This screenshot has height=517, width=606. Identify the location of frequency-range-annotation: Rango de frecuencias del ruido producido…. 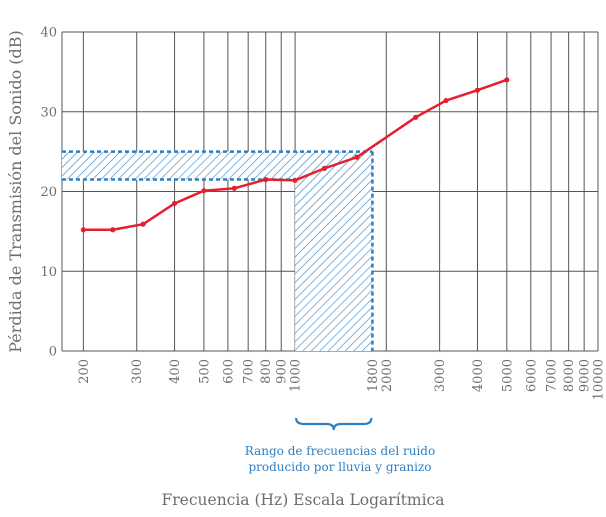
(340, 459).